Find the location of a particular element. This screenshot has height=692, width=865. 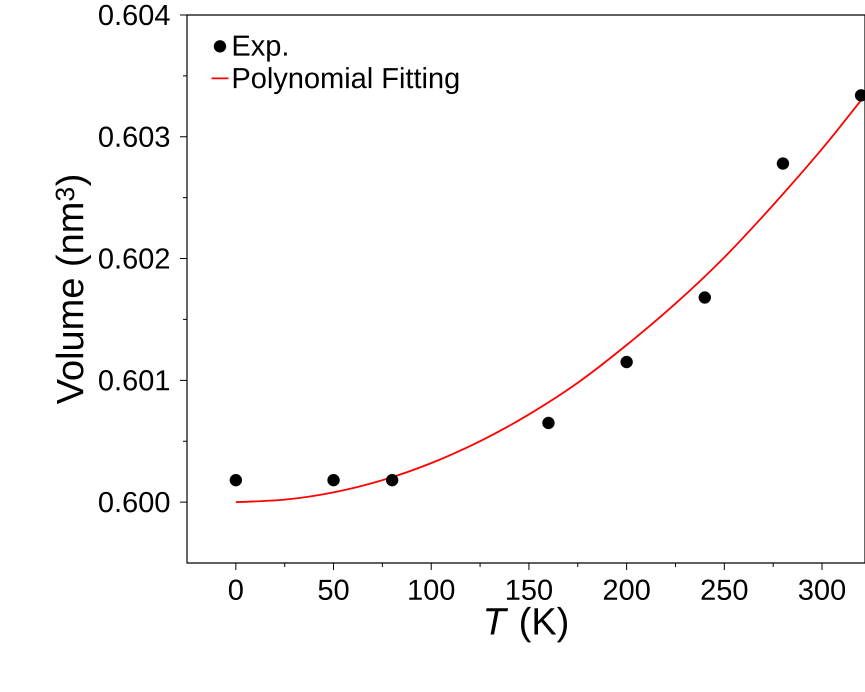

y-tick-label: 0.602 is located at coordinates (134, 258).